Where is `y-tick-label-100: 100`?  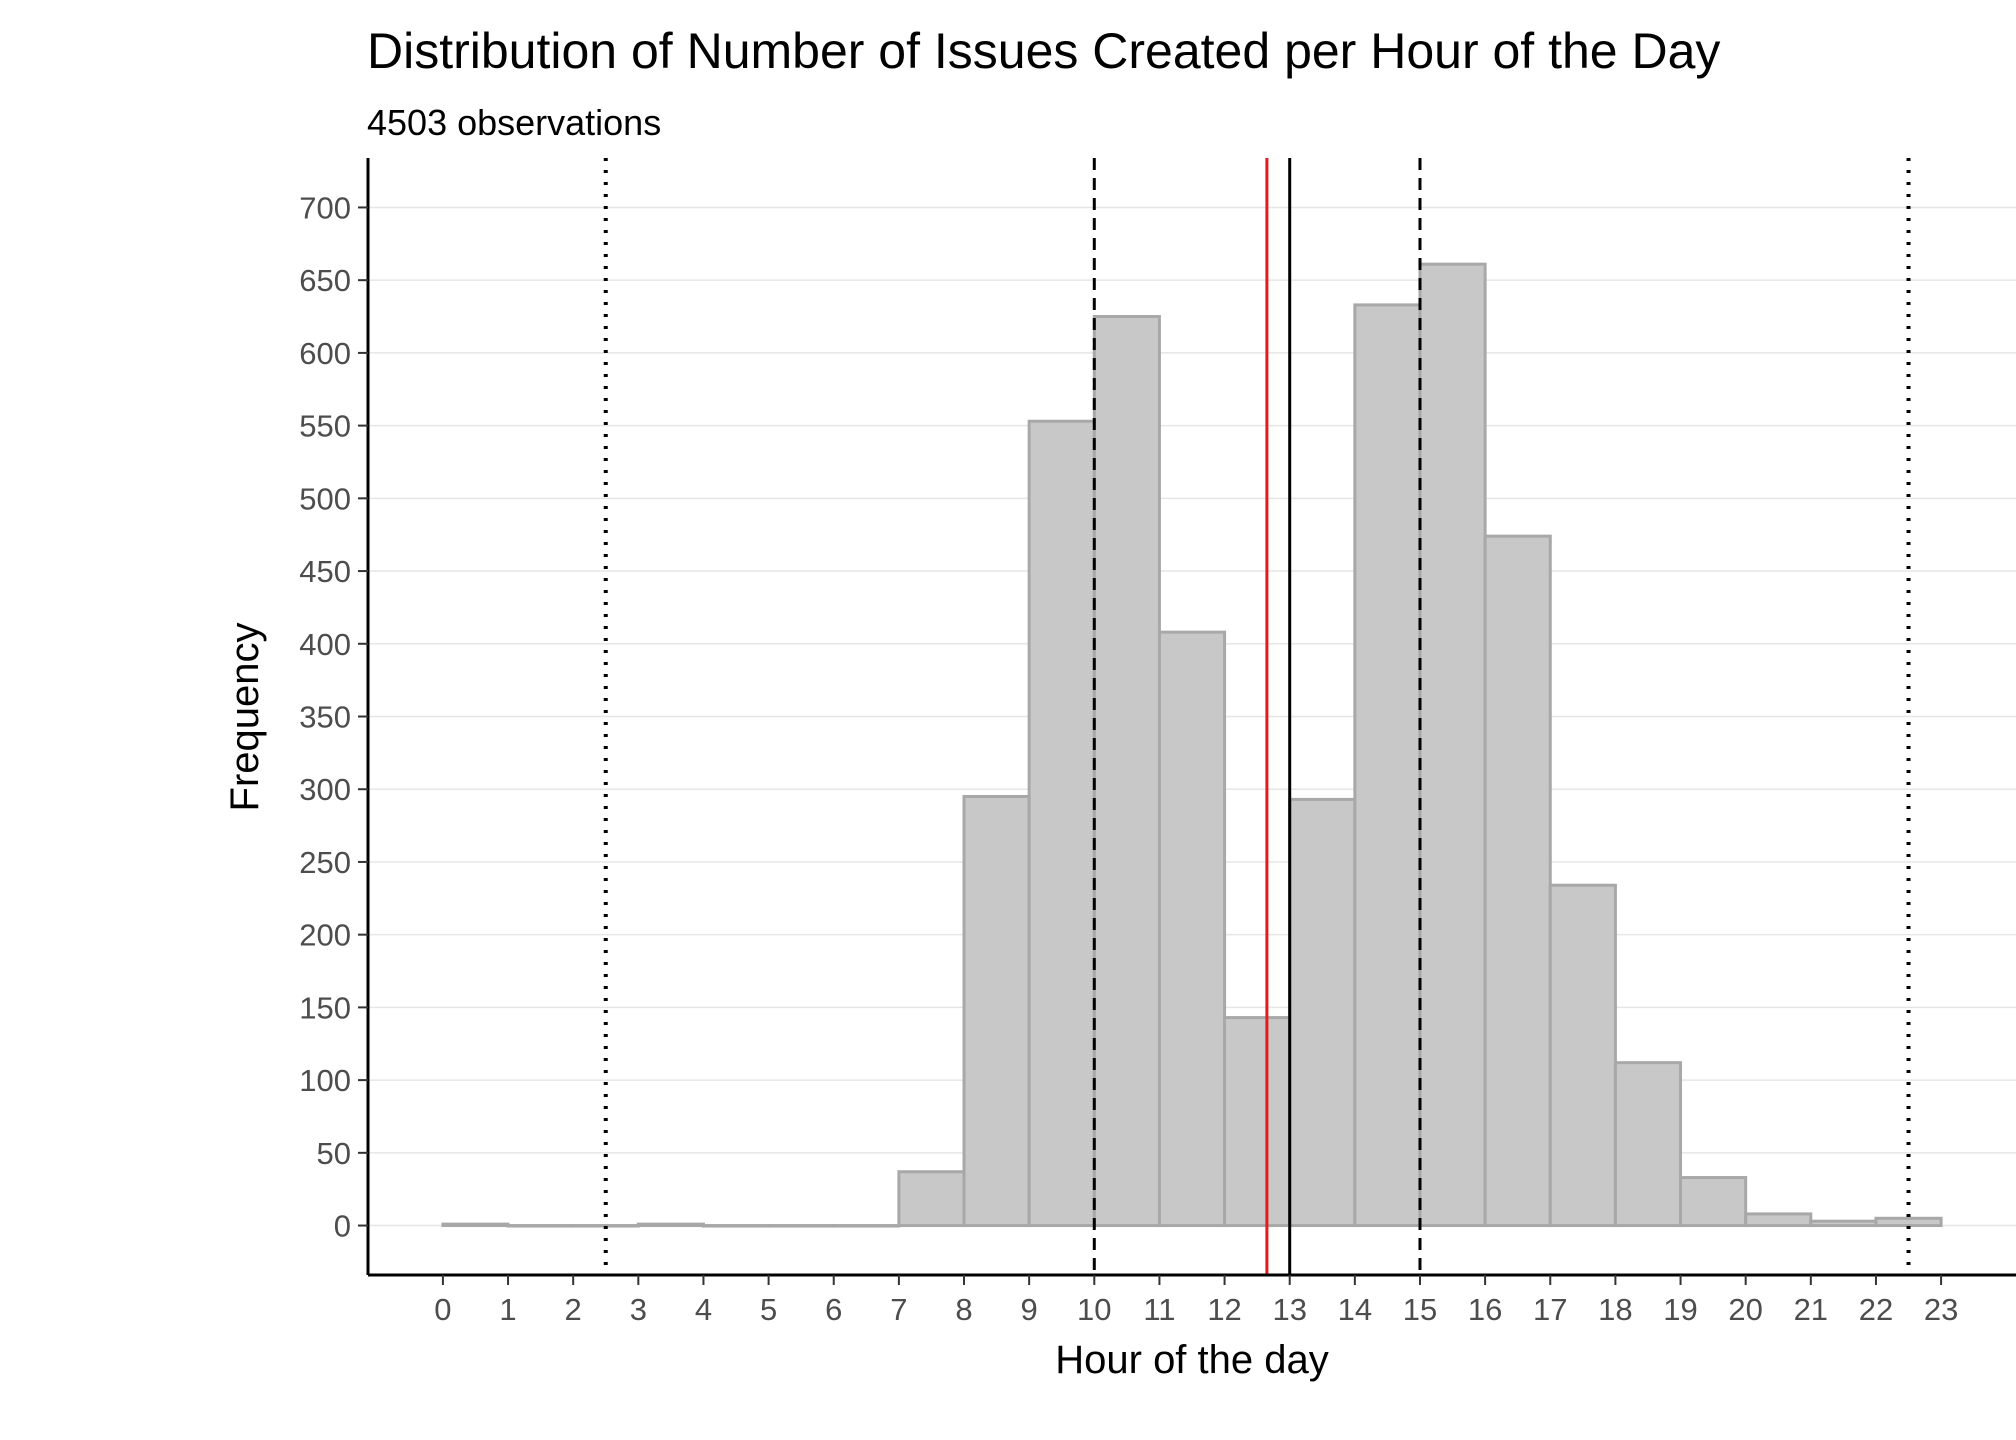 y-tick-label-100: 100 is located at coordinates (325, 1080).